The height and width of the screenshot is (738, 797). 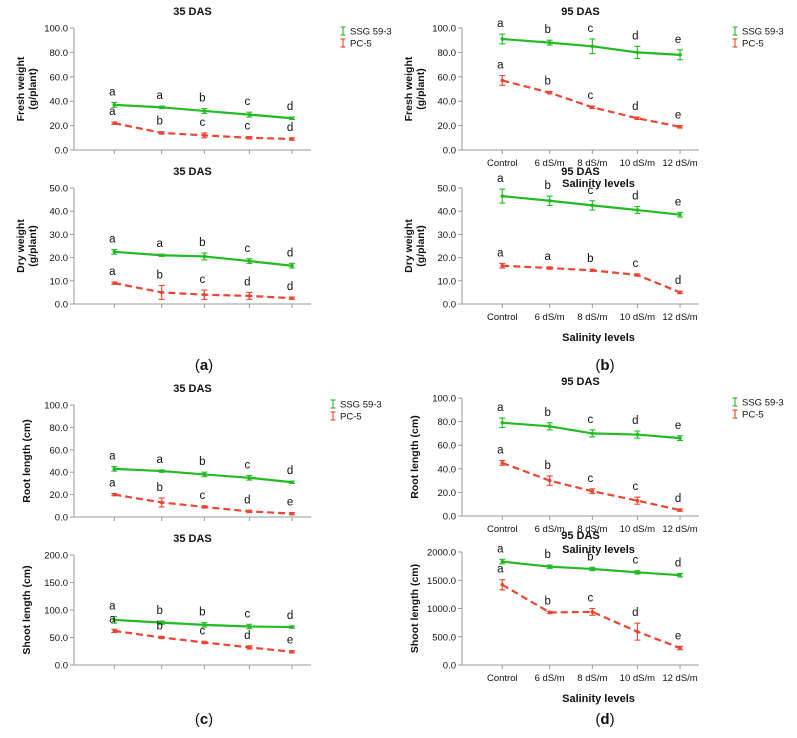 What do you see at coordinates (550, 317) in the screenshot?
I see `x-tick-label: 6 dS/m` at bounding box center [550, 317].